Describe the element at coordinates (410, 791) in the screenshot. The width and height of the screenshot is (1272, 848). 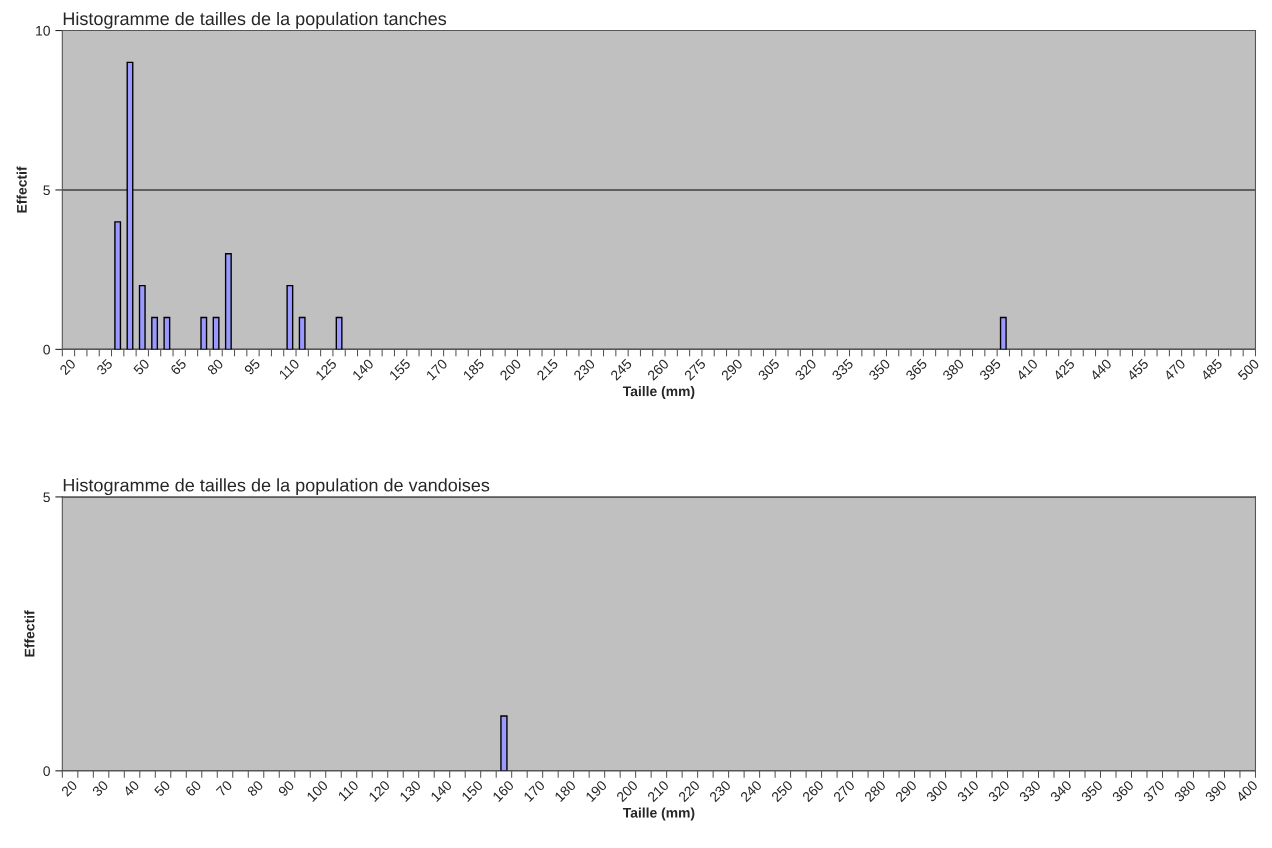
I see `x-tick-label: 130` at that location.